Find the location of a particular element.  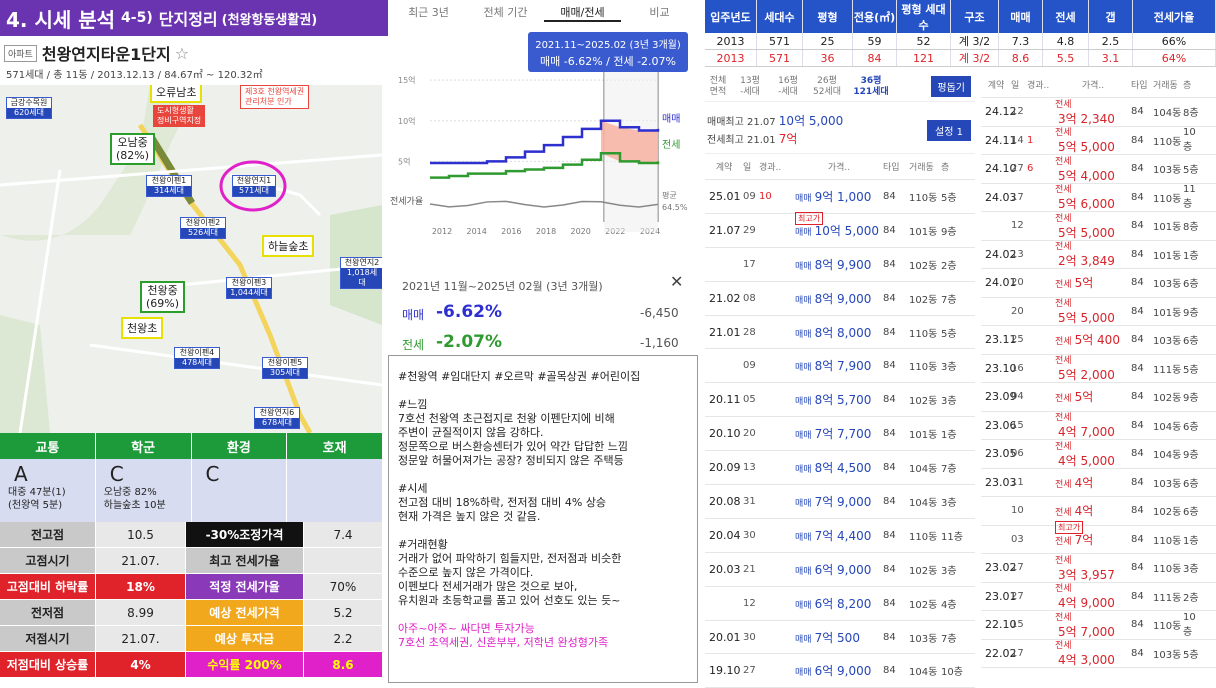

list-item: 24.01 20 전세 5억 84 103동 6층 is located at coordinates (1098, 283).